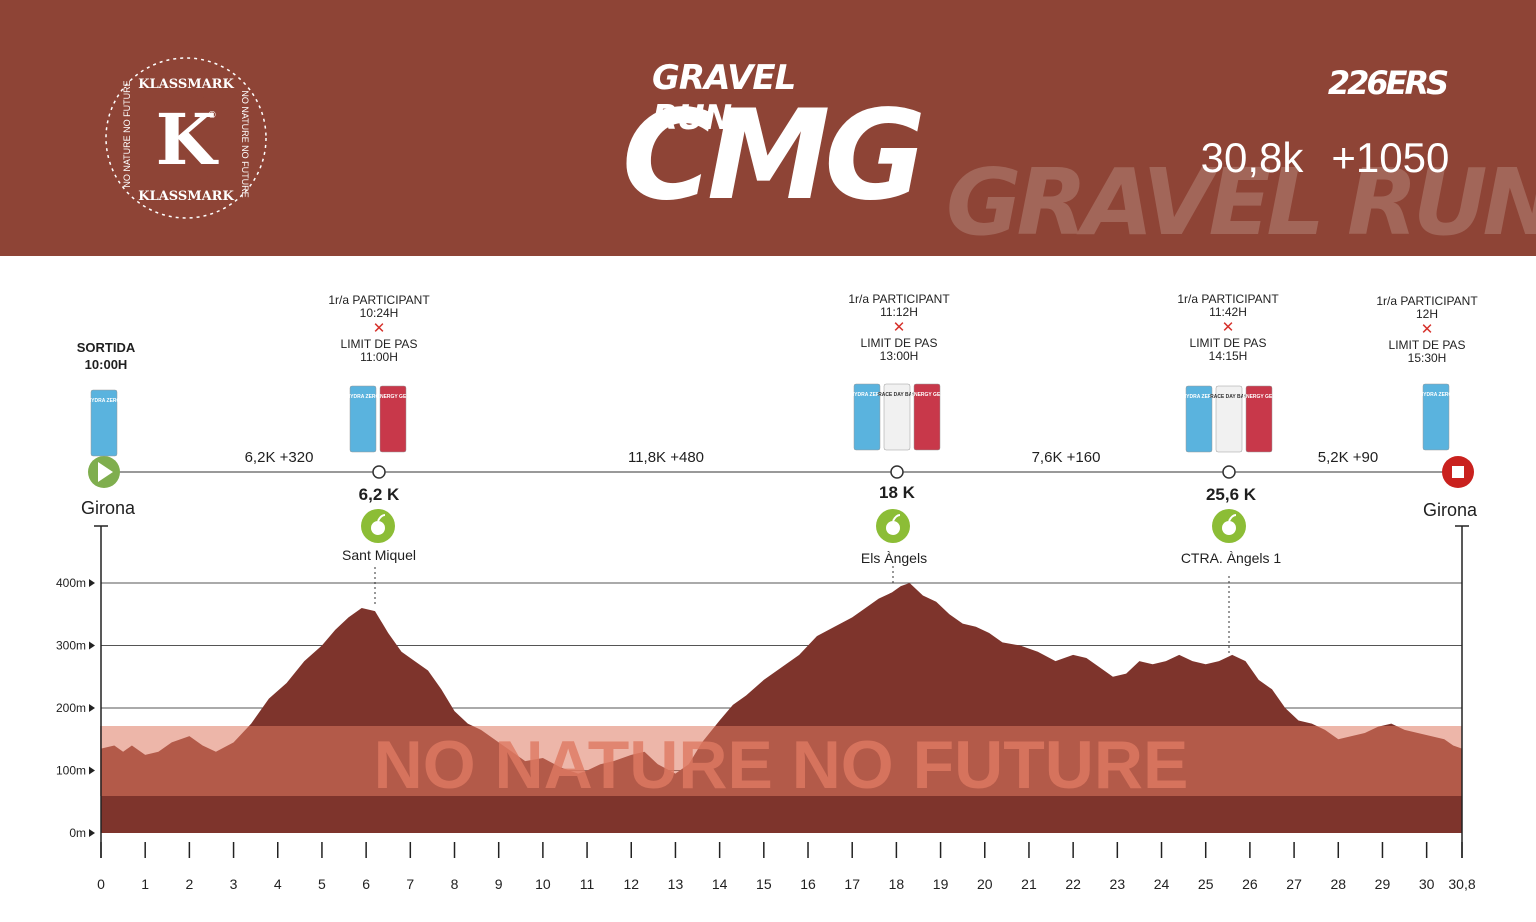 The height and width of the screenshot is (922, 1536). Describe the element at coordinates (724, 98) in the screenshot. I see `event-subtitle: GRAVEL RUN` at that location.